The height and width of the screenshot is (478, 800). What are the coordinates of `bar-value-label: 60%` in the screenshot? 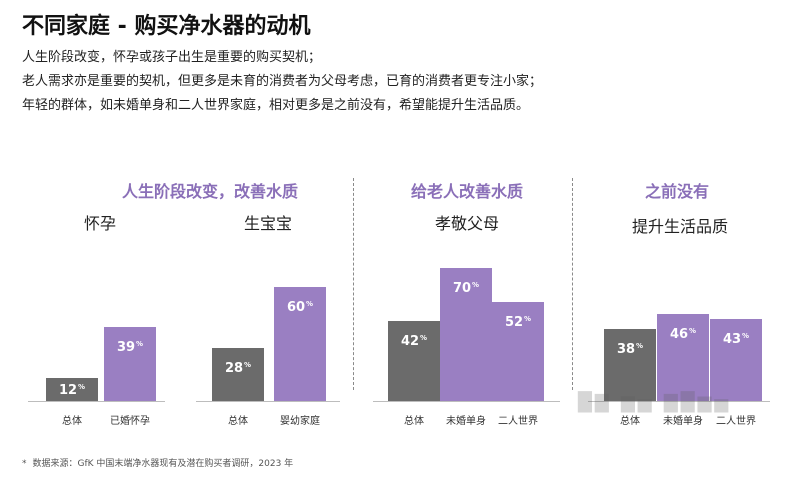 It's located at (300, 307).